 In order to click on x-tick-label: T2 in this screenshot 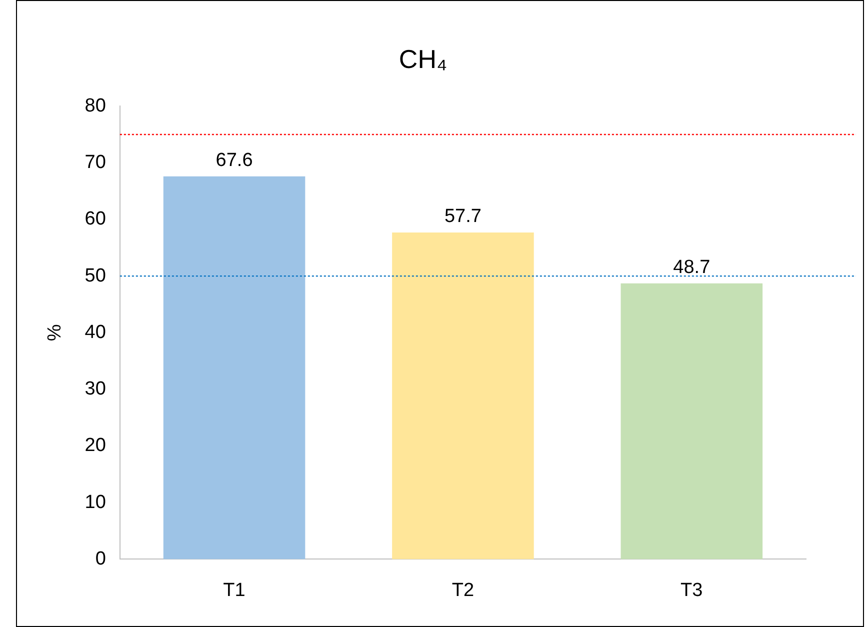, I will do `click(463, 590)`.